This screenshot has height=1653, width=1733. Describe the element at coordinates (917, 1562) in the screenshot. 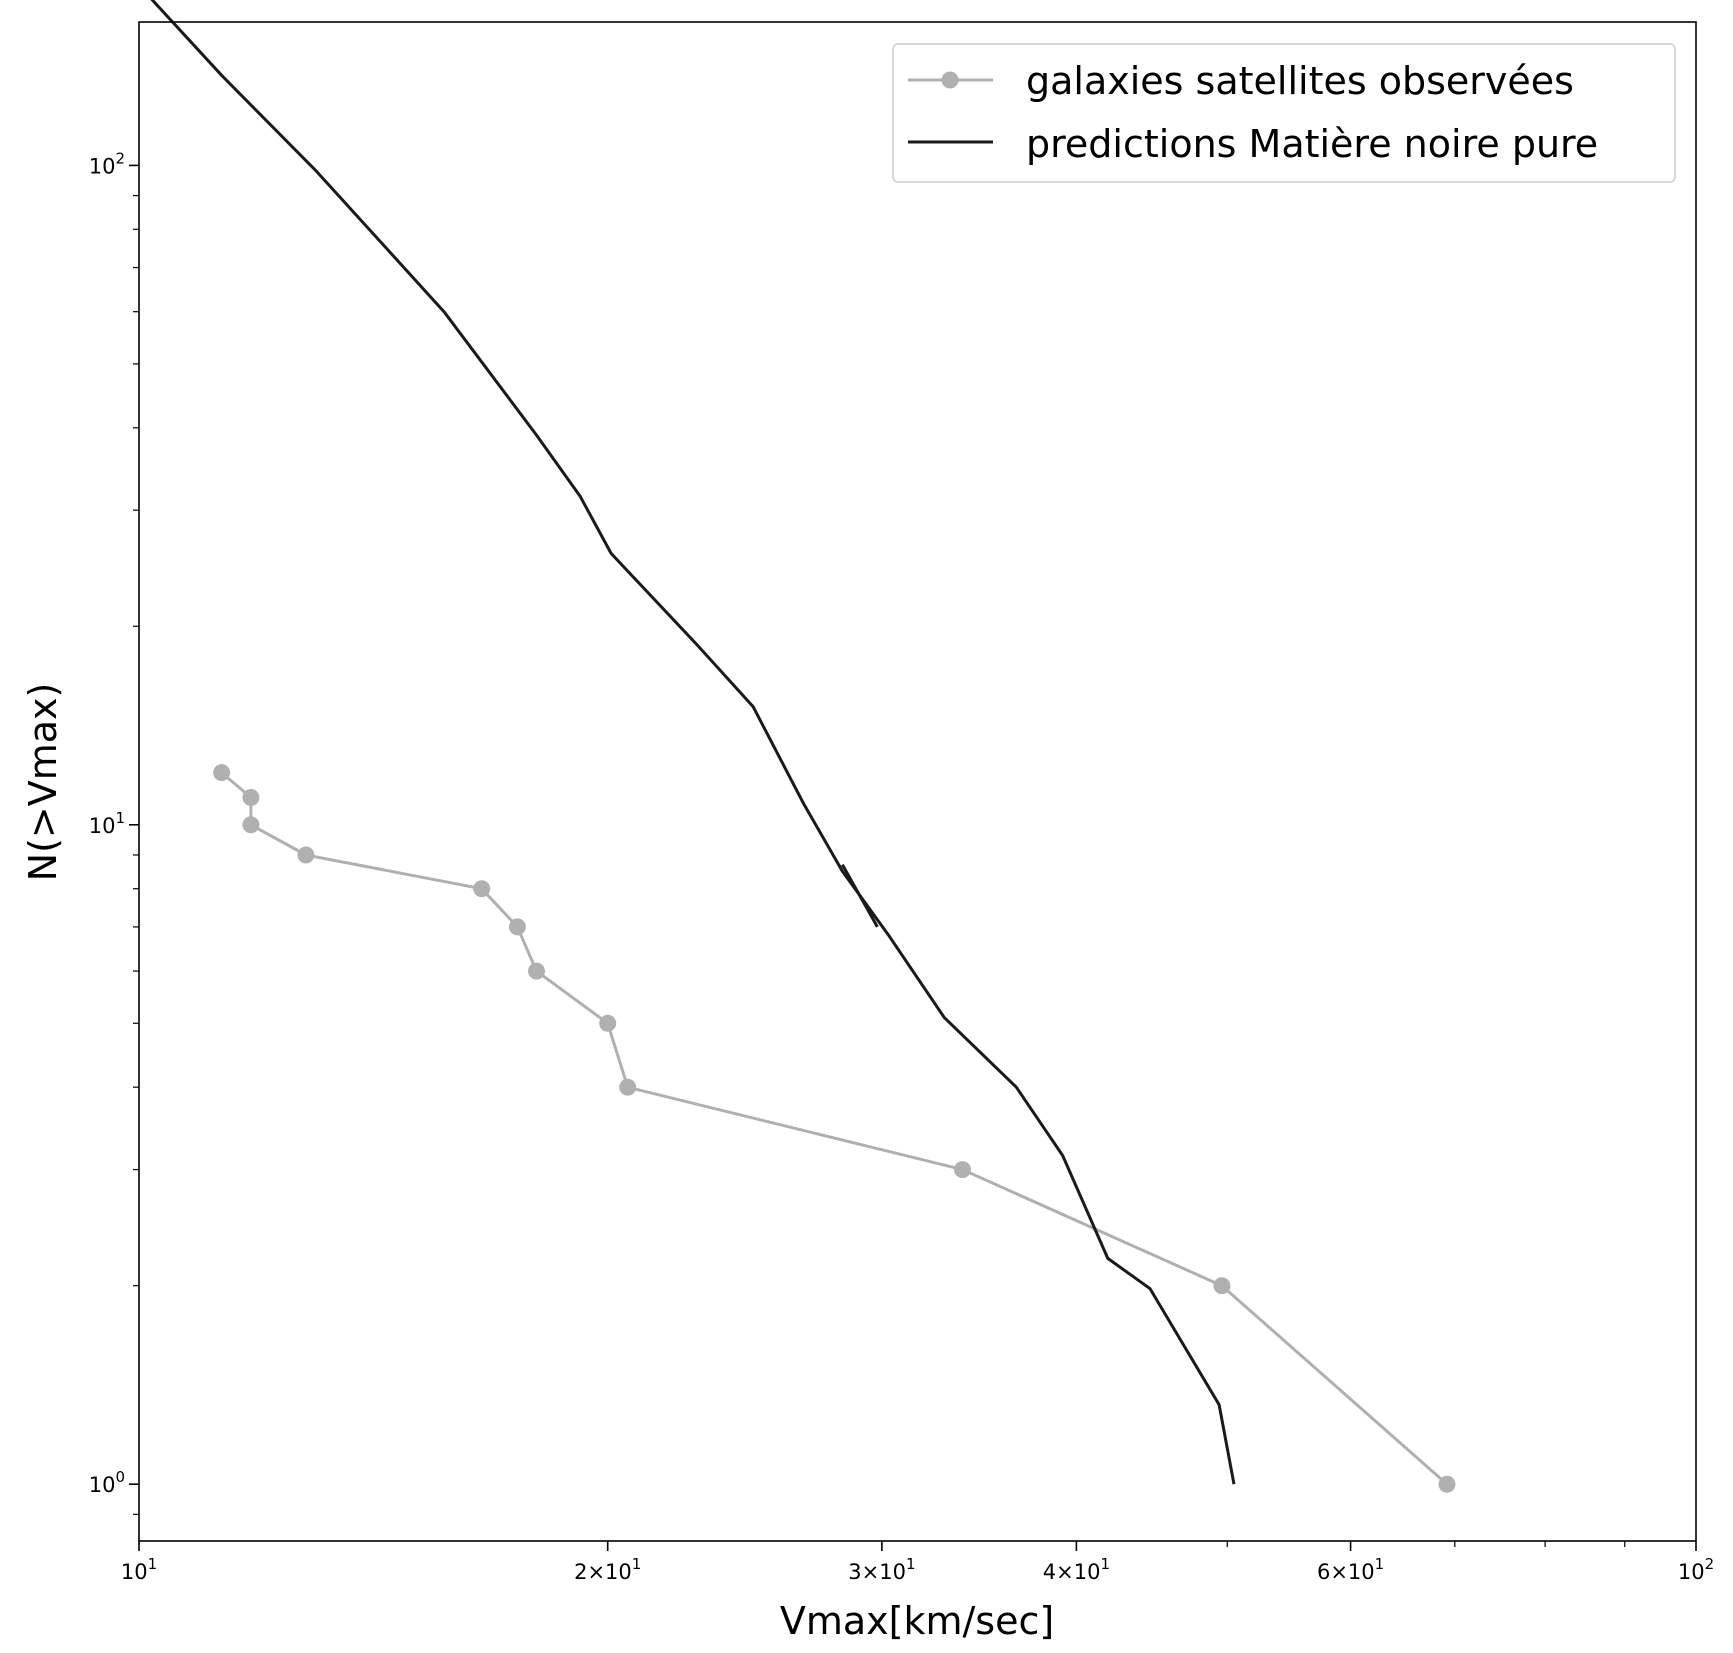

I see `x-axis: 10¹ 2×101 3×101 4×101 6×101 10²` at that location.